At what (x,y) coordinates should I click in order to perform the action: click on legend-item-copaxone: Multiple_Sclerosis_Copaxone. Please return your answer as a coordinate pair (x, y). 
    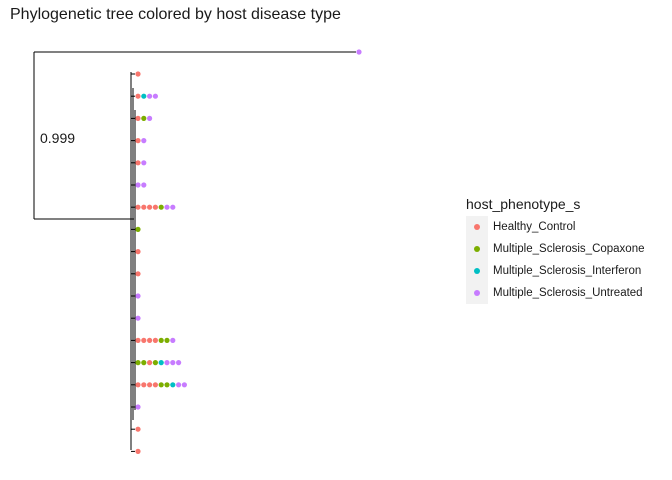
    Looking at the image, I should click on (566, 249).